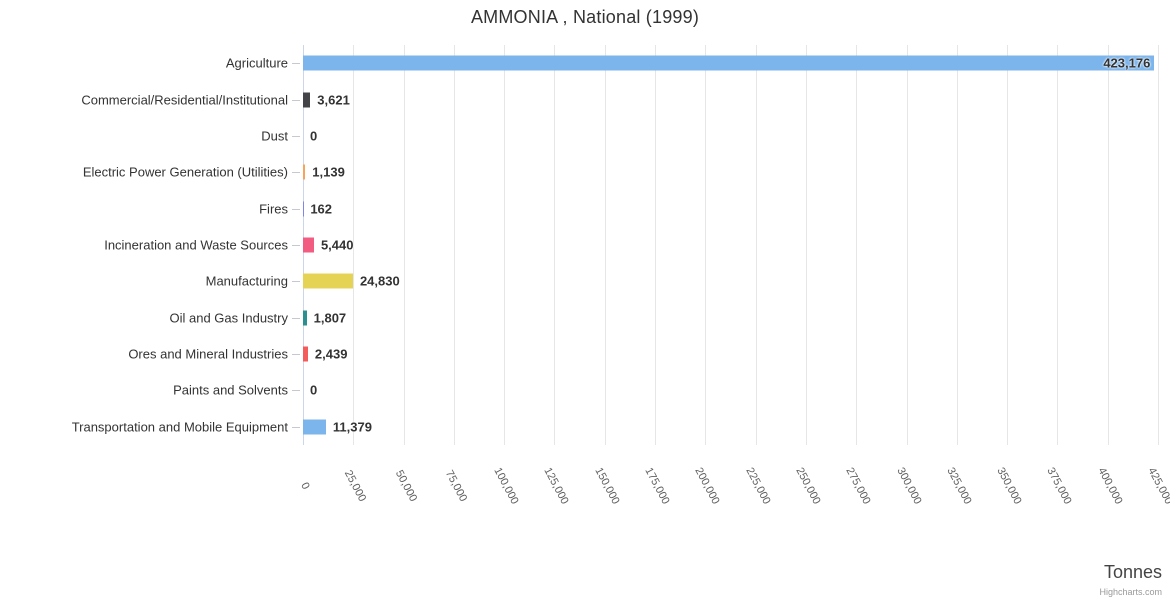 The width and height of the screenshot is (1170, 600). Describe the element at coordinates (657, 486) in the screenshot. I see `x-axis-tick-label: 175,000` at that location.